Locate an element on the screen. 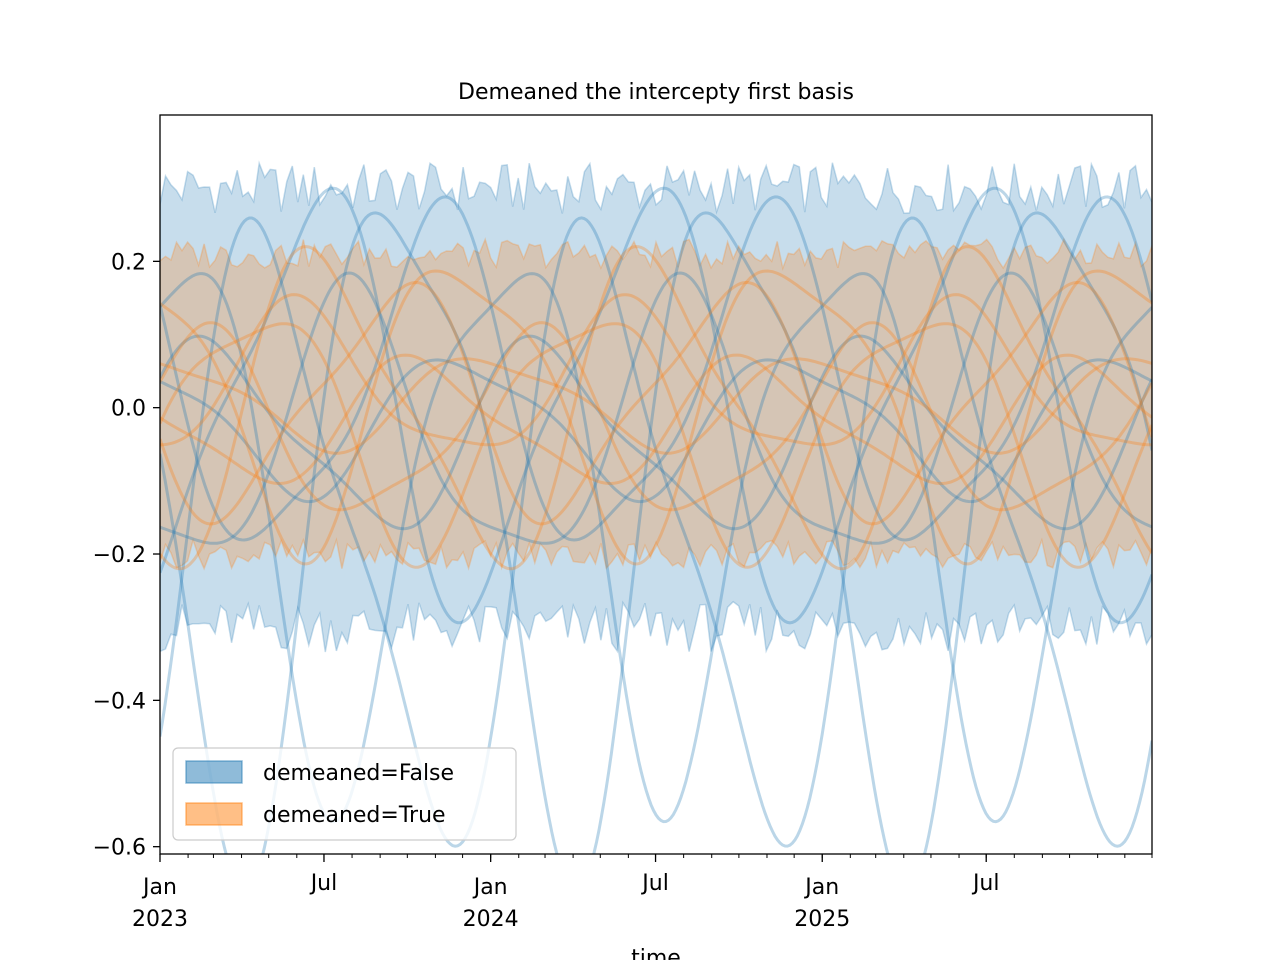 Image resolution: width=1280 pixels, height=960 pixels. x-tick-label: 2024 is located at coordinates (491, 919).